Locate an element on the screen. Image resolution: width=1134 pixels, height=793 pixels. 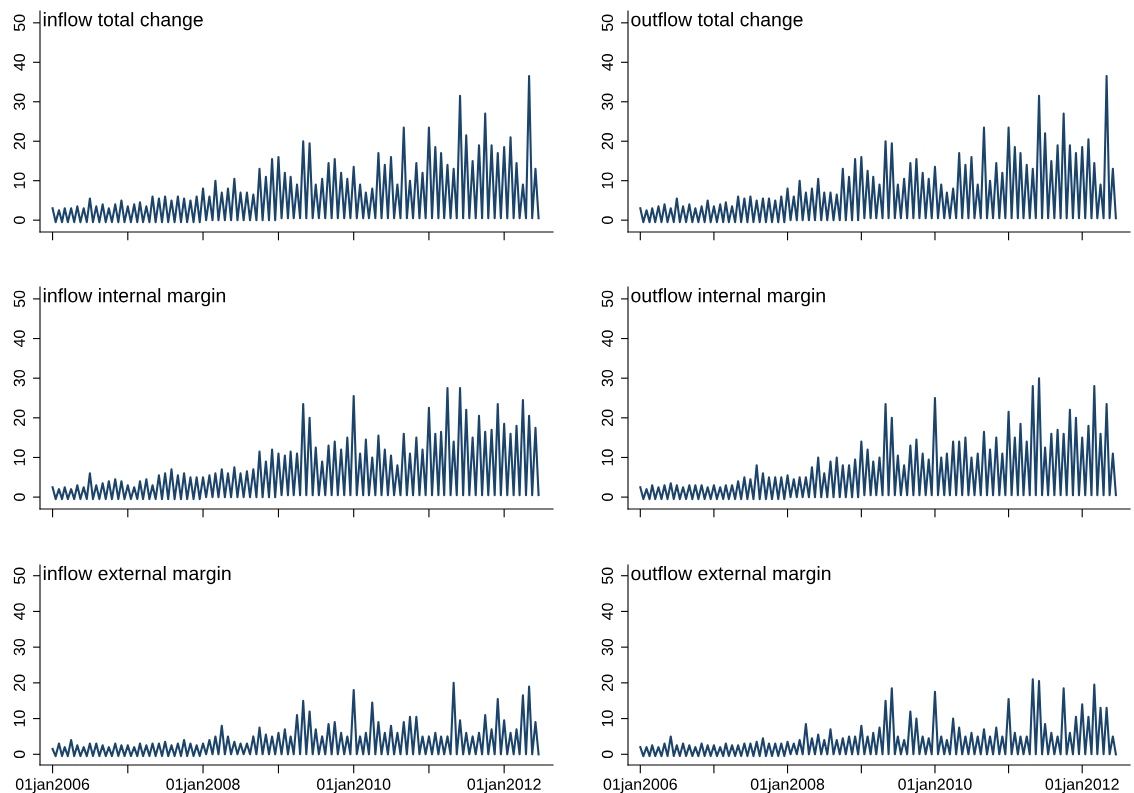
chart-title: outflow internal margin is located at coordinates (728, 297).